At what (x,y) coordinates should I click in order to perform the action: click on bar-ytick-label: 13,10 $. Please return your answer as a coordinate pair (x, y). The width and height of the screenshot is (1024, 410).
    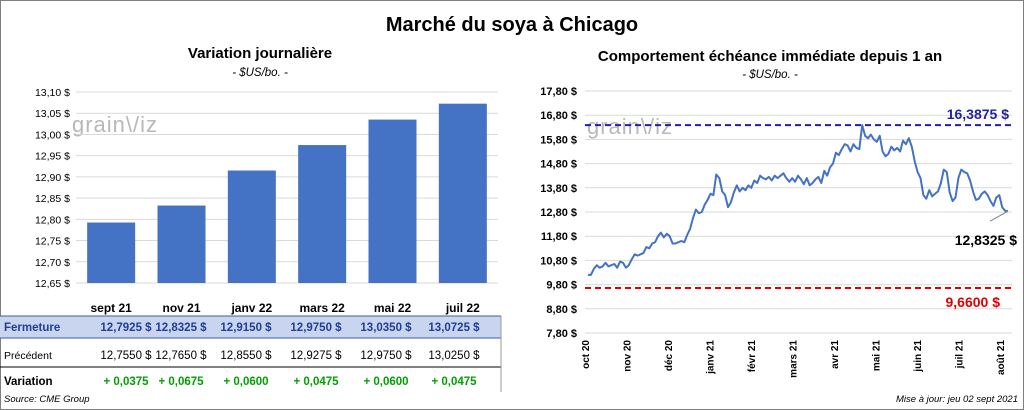
    Looking at the image, I should click on (52, 93).